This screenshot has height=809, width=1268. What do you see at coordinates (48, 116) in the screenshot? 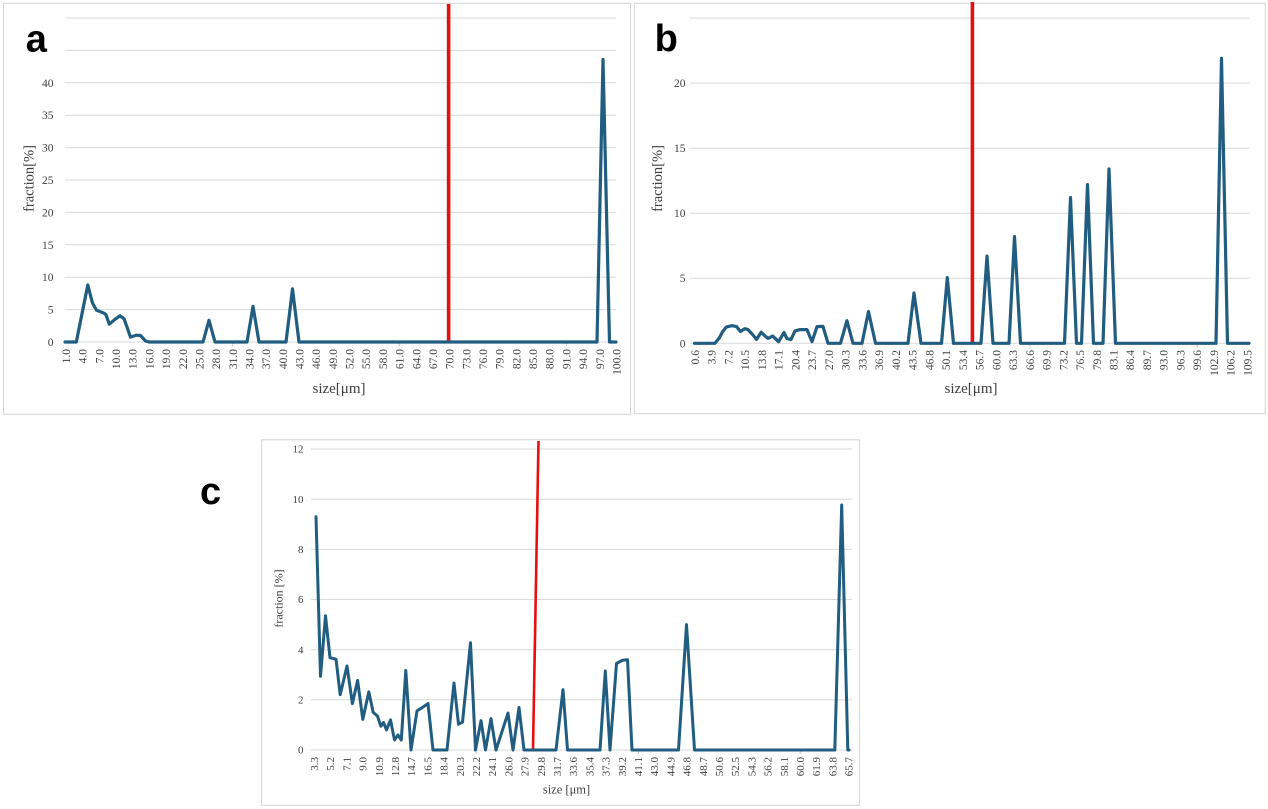
I see `svg-text: 35` at bounding box center [48, 116].